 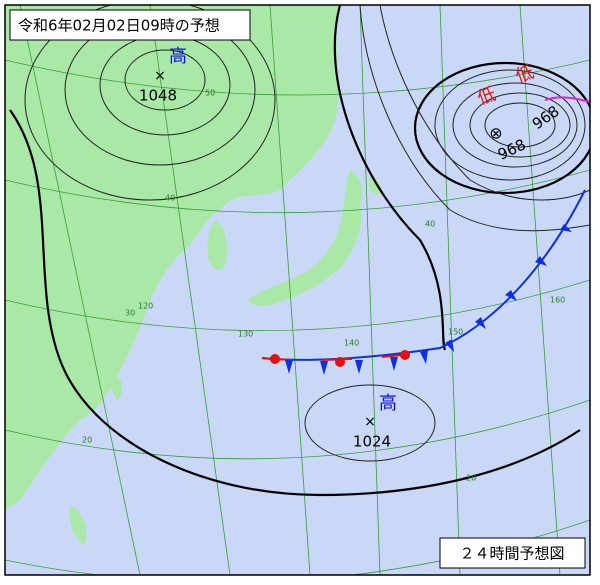 I want to click on pressure-label: 1048, so click(x=158, y=96).